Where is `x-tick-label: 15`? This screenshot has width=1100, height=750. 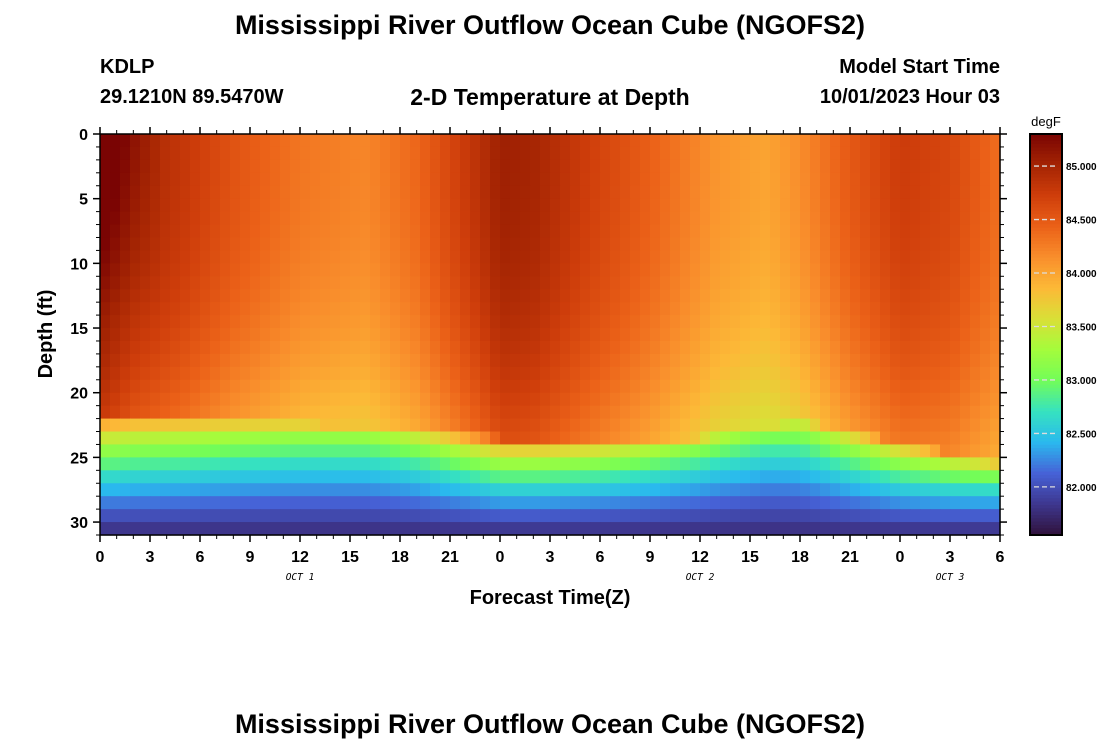
x-tick-label: 15 is located at coordinates (350, 557).